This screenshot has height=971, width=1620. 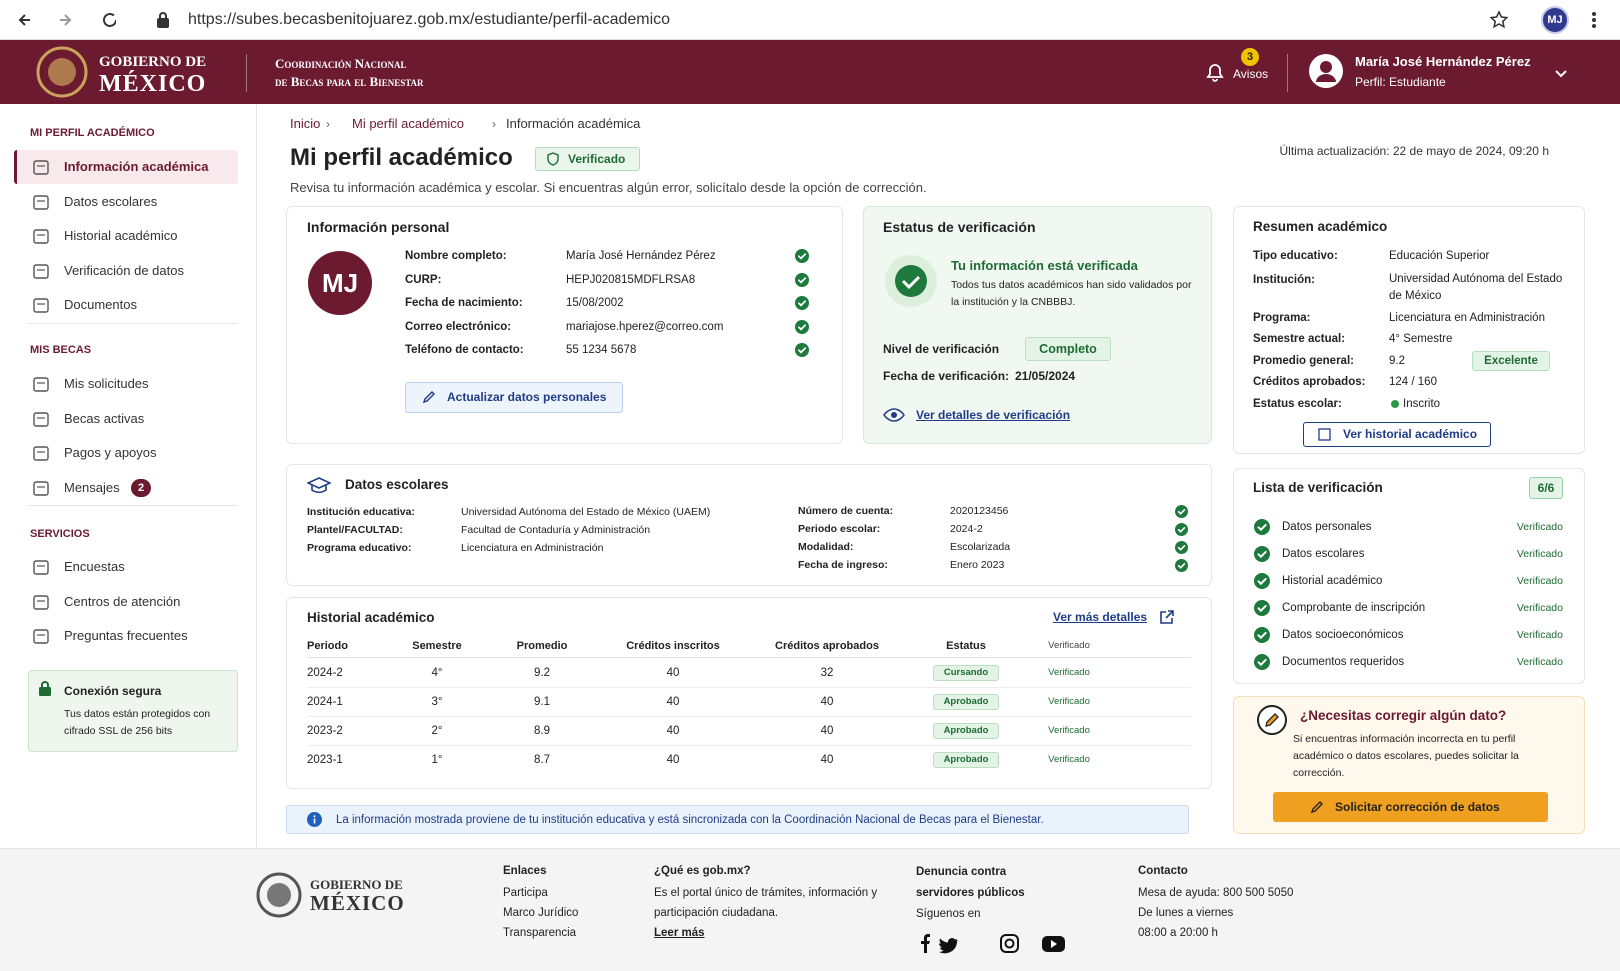 What do you see at coordinates (60, 534) in the screenshot?
I see `sidebar-section-title: SERVICIOS` at bounding box center [60, 534].